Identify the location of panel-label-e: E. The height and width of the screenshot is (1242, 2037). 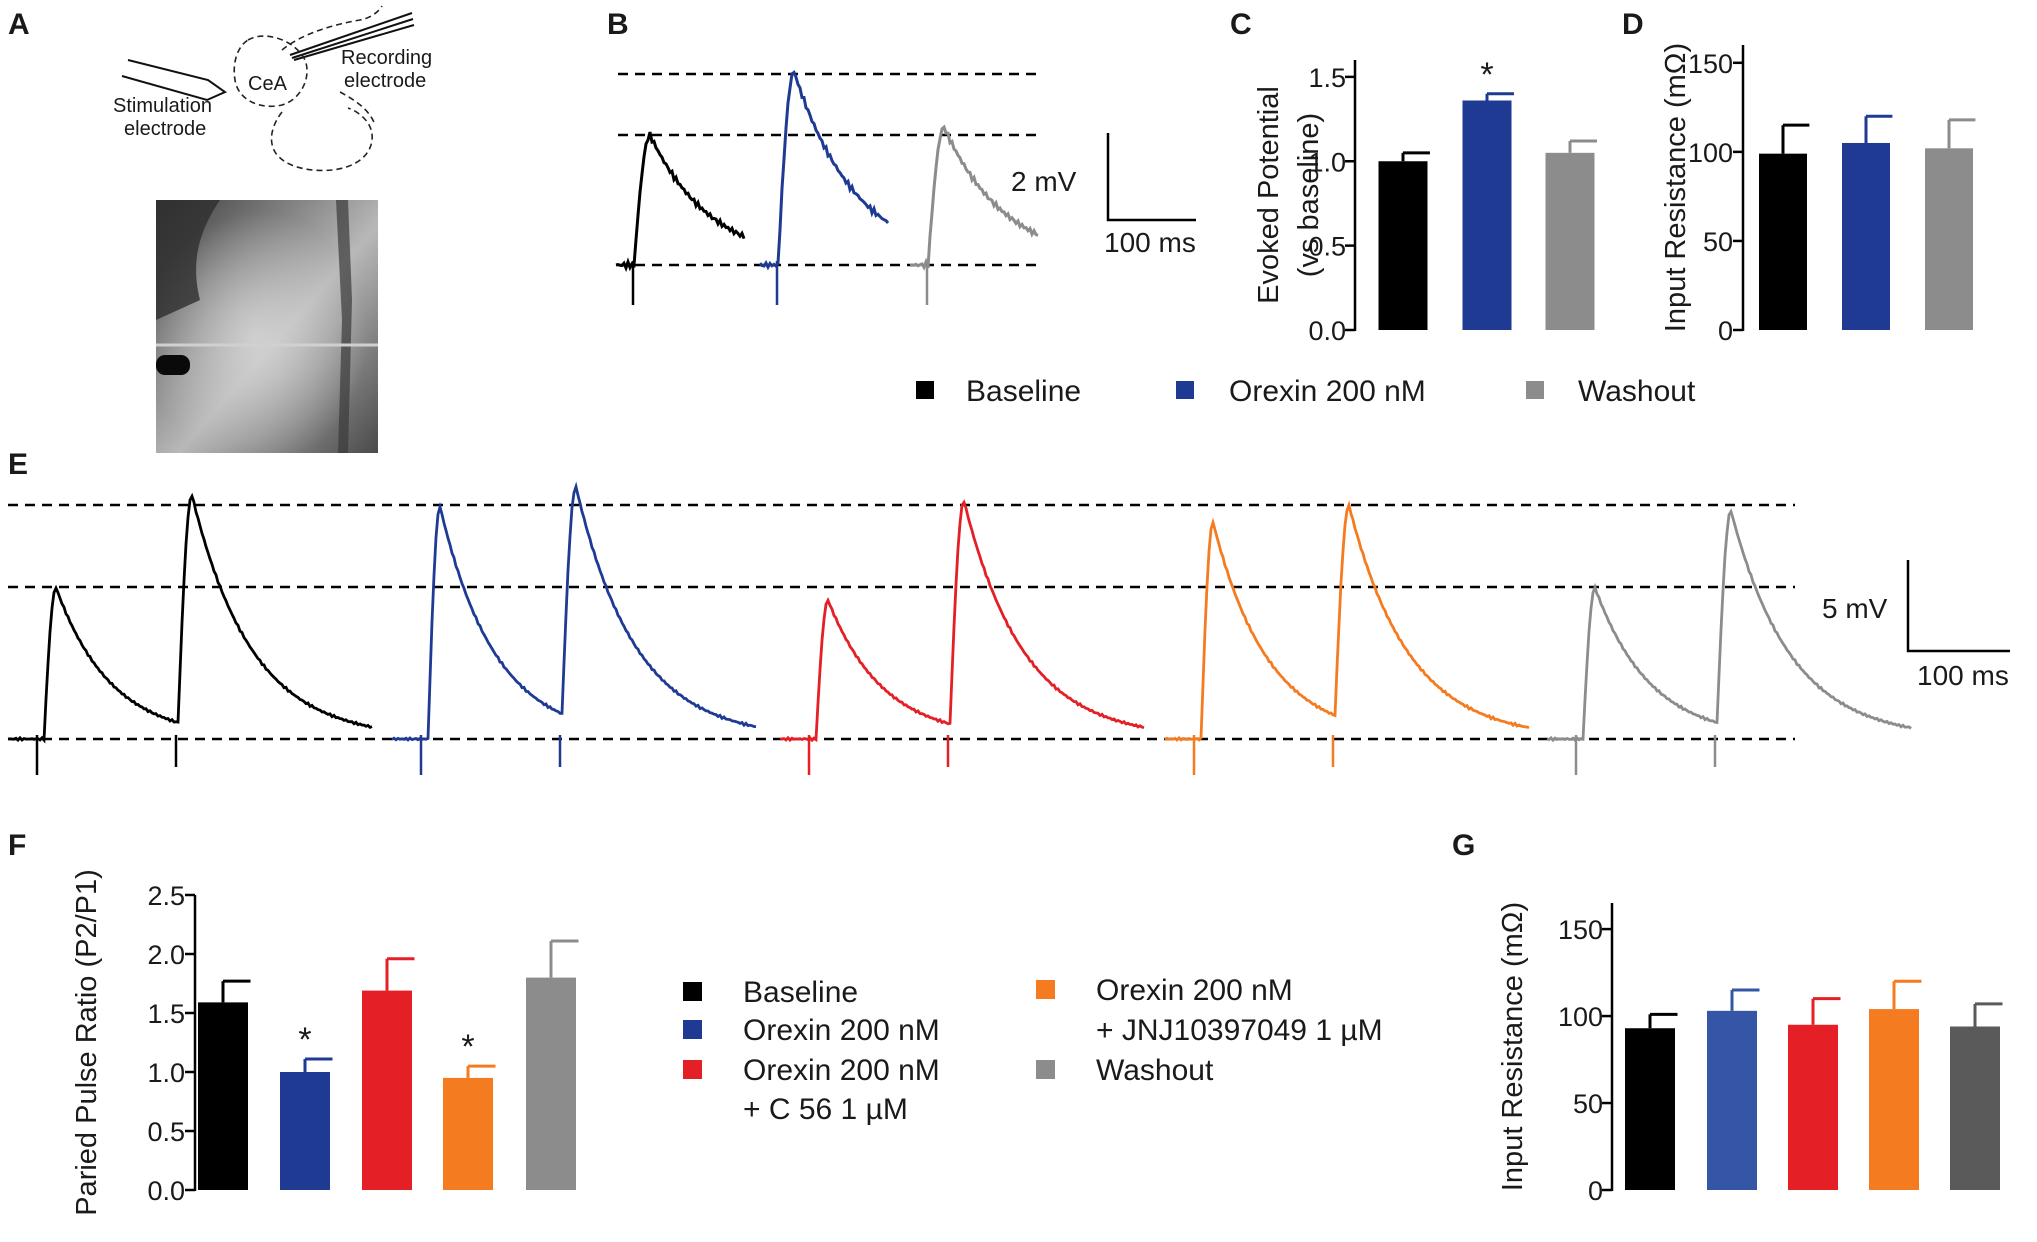
(18, 464).